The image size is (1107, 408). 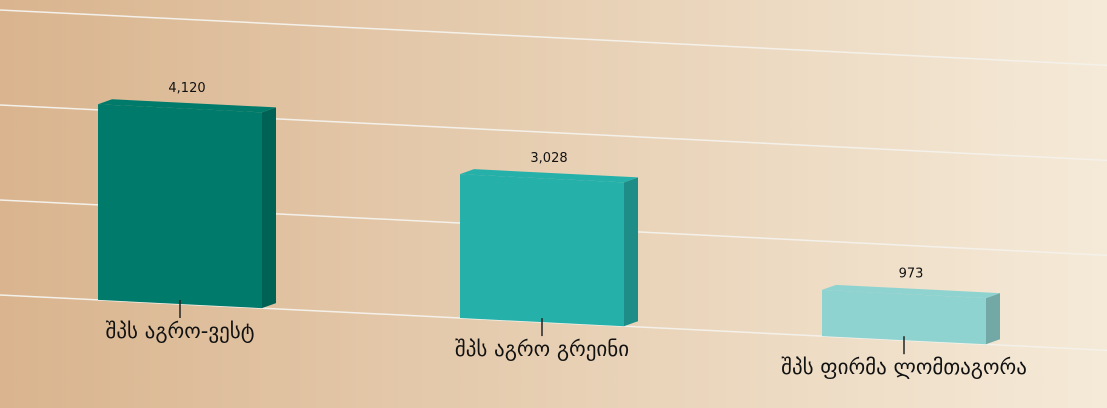 I want to click on x-tick-label: შპს ფირმა ლომთაგორა, so click(x=904, y=367).